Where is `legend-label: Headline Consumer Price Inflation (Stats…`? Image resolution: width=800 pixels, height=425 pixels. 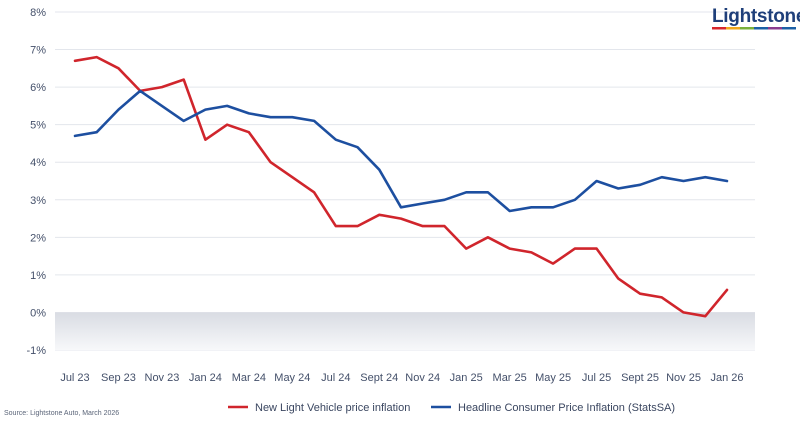
legend-label: Headline Consumer Price Inflation (Stats… is located at coordinates (566, 408).